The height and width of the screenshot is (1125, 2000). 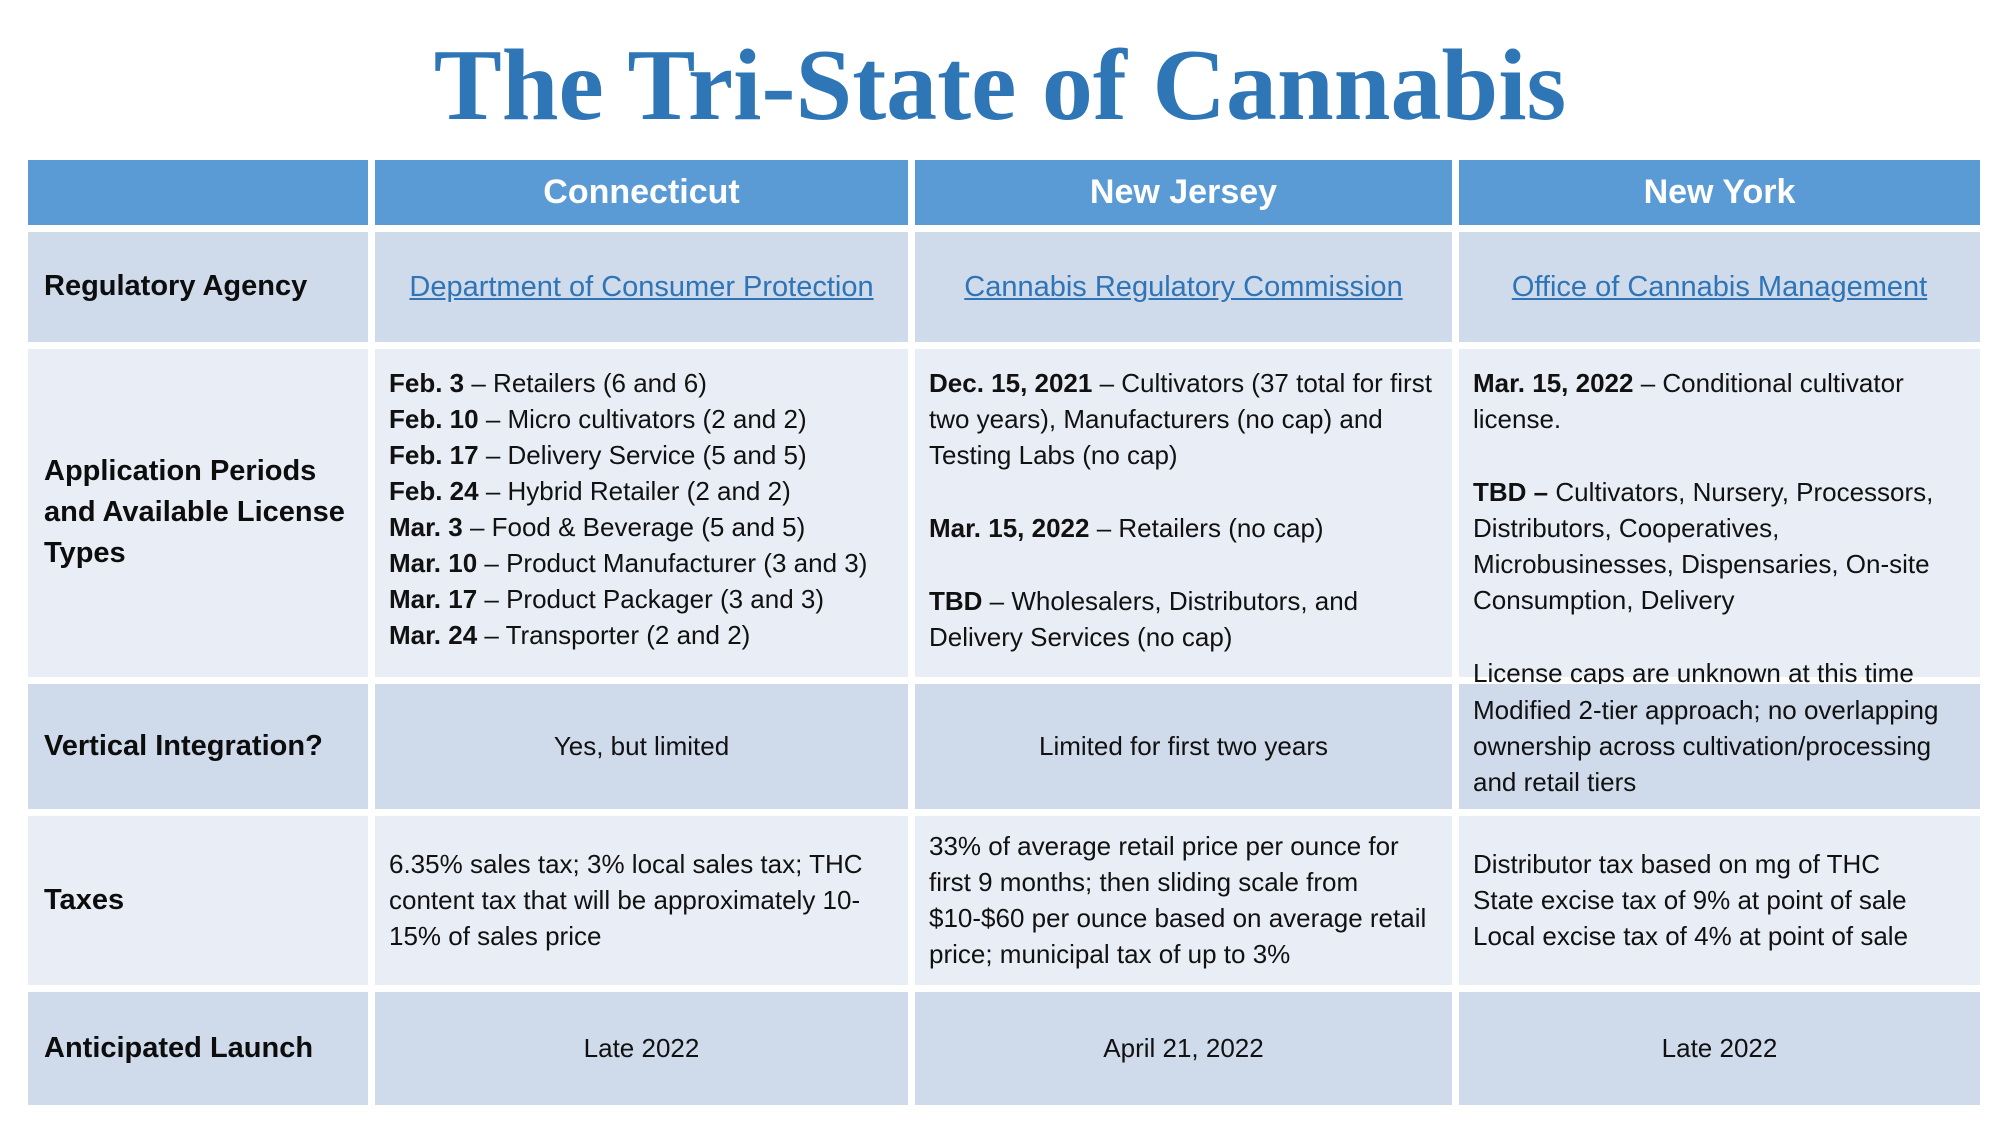 I want to click on license-paragraph: Mar. 15, 2022 – Retailers (no cap), so click(x=1126, y=527).